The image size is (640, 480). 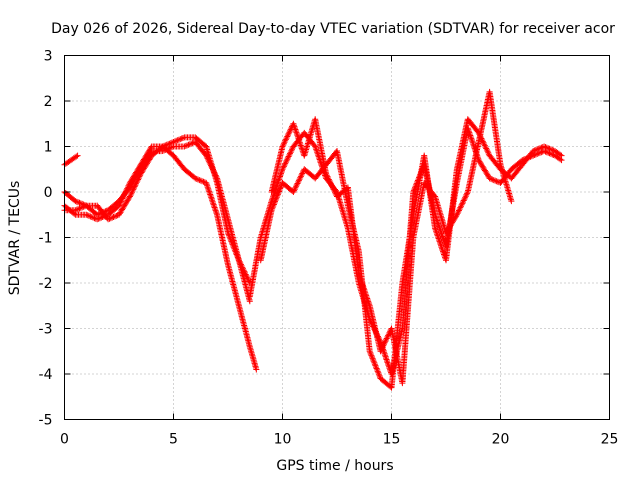 What do you see at coordinates (334, 466) in the screenshot?
I see `x-axis-label: GPS time / hours` at bounding box center [334, 466].